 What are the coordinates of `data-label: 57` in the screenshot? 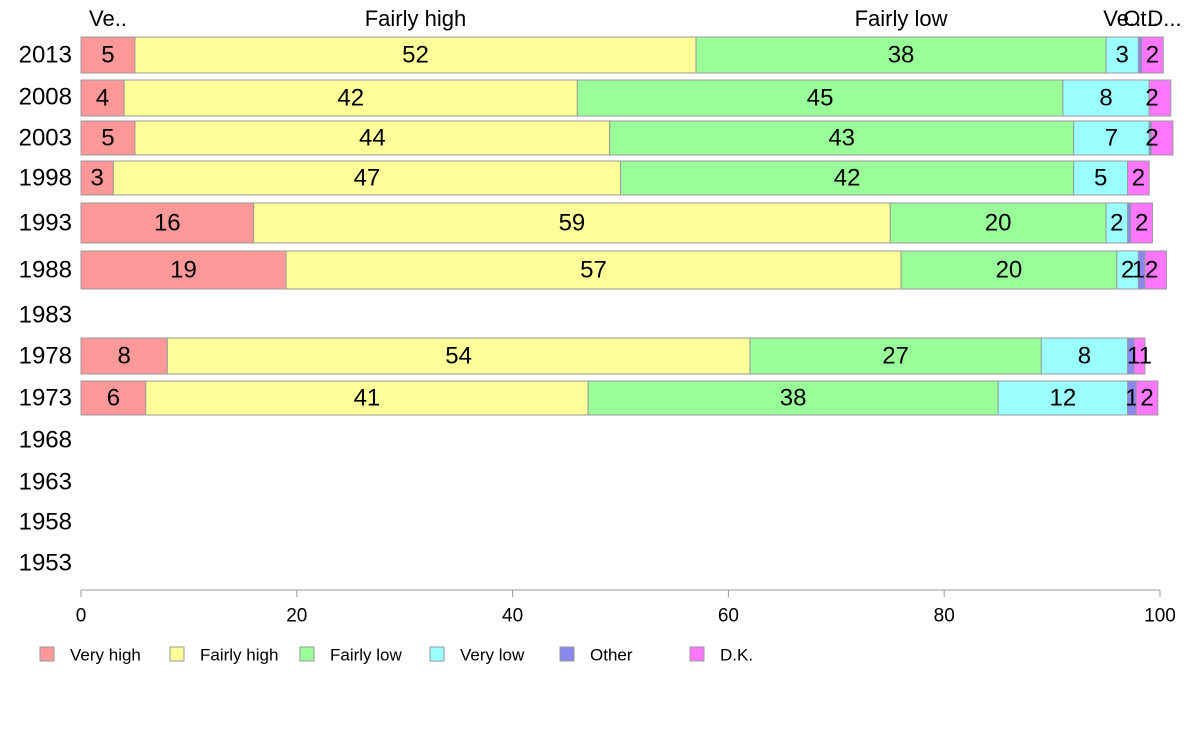 It's located at (593, 270).